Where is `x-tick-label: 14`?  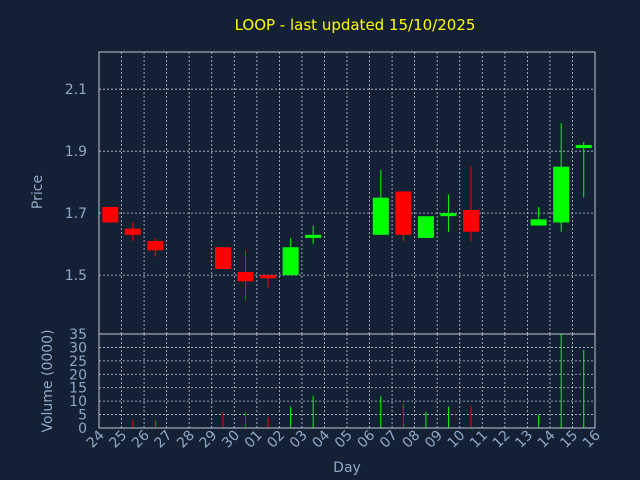 x-tick-label: 14 is located at coordinates (547, 439).